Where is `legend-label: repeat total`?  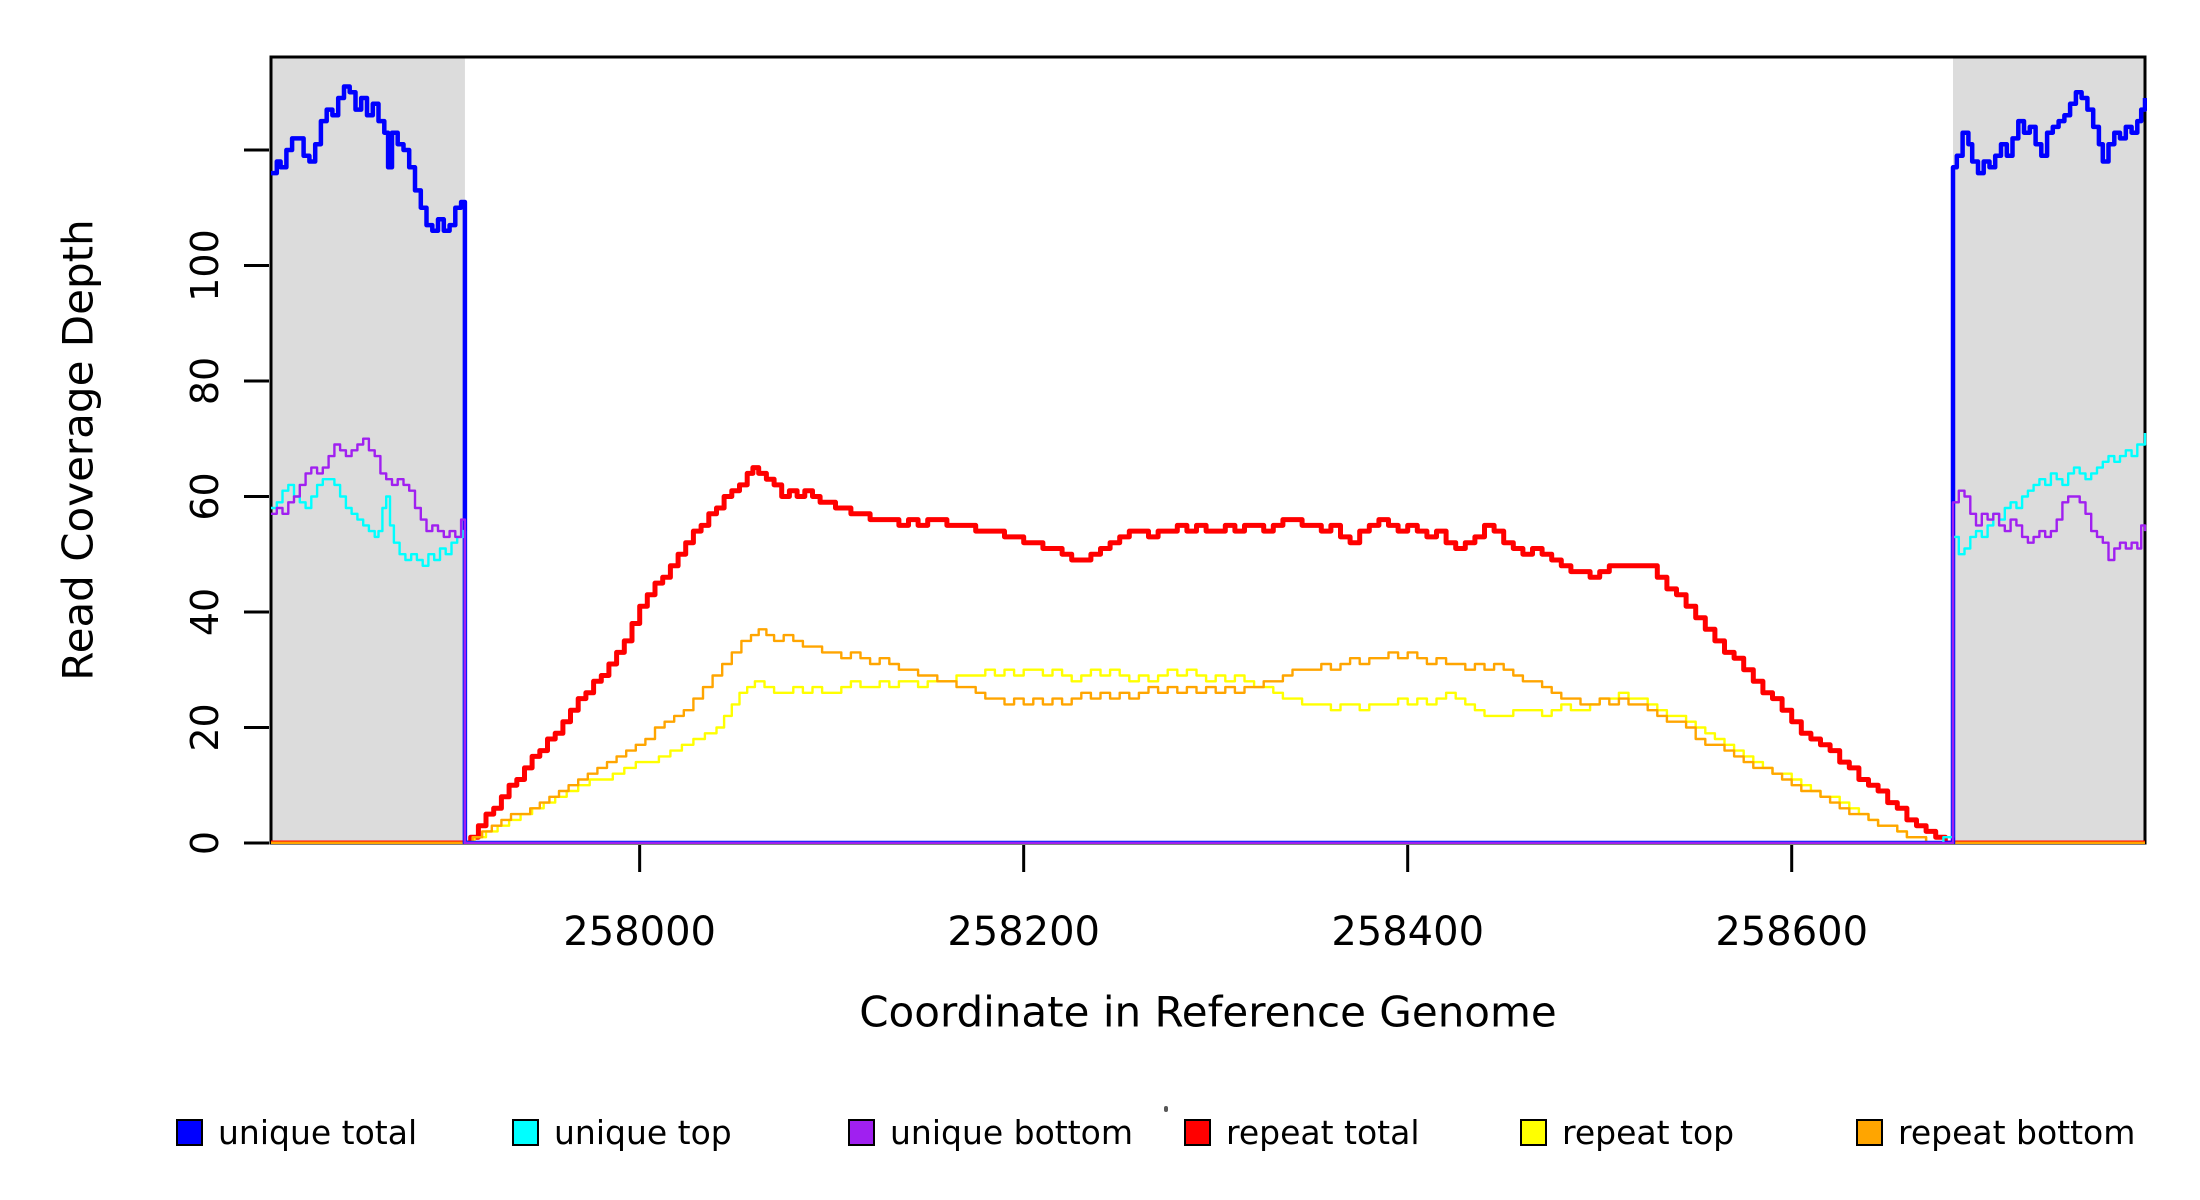
legend-label: repeat total is located at coordinates (1323, 1132).